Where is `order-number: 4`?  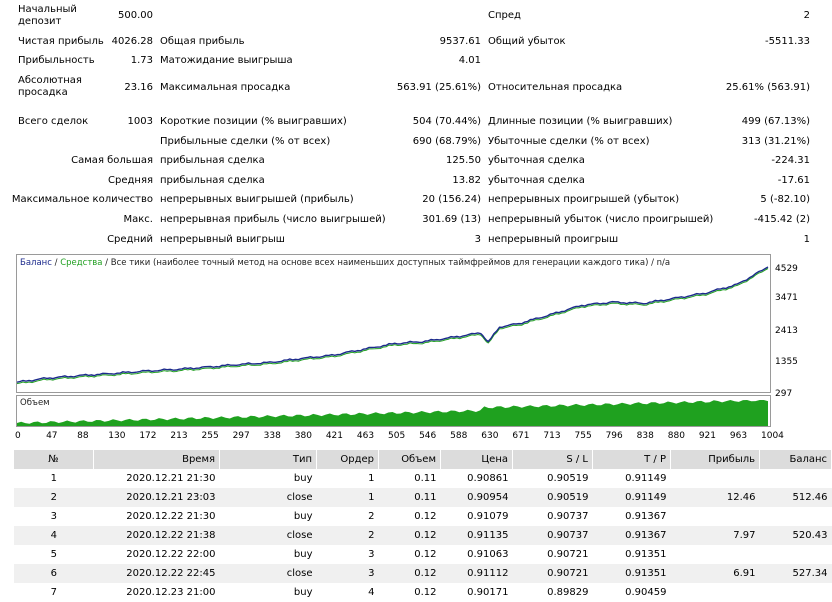
order-number: 4 is located at coordinates (54, 535).